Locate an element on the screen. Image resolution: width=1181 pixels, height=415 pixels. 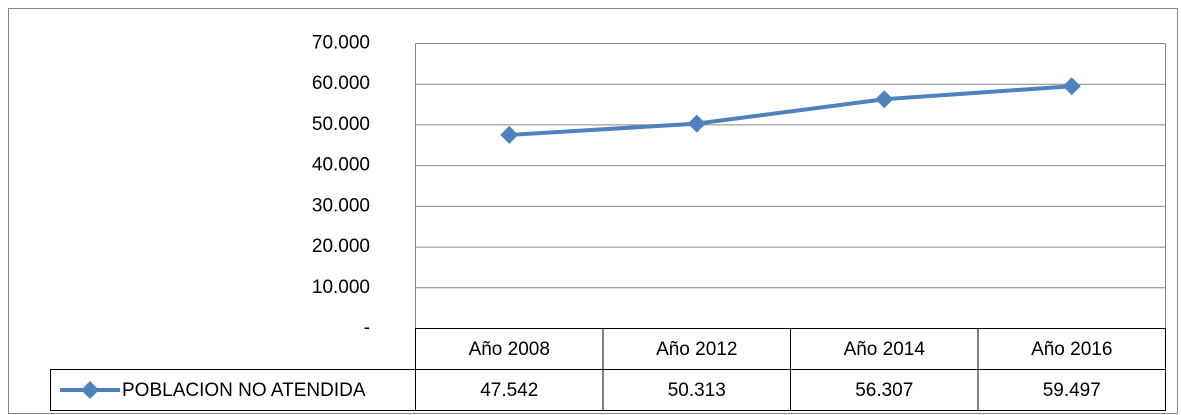
data-label: 50.313 is located at coordinates (697, 390).